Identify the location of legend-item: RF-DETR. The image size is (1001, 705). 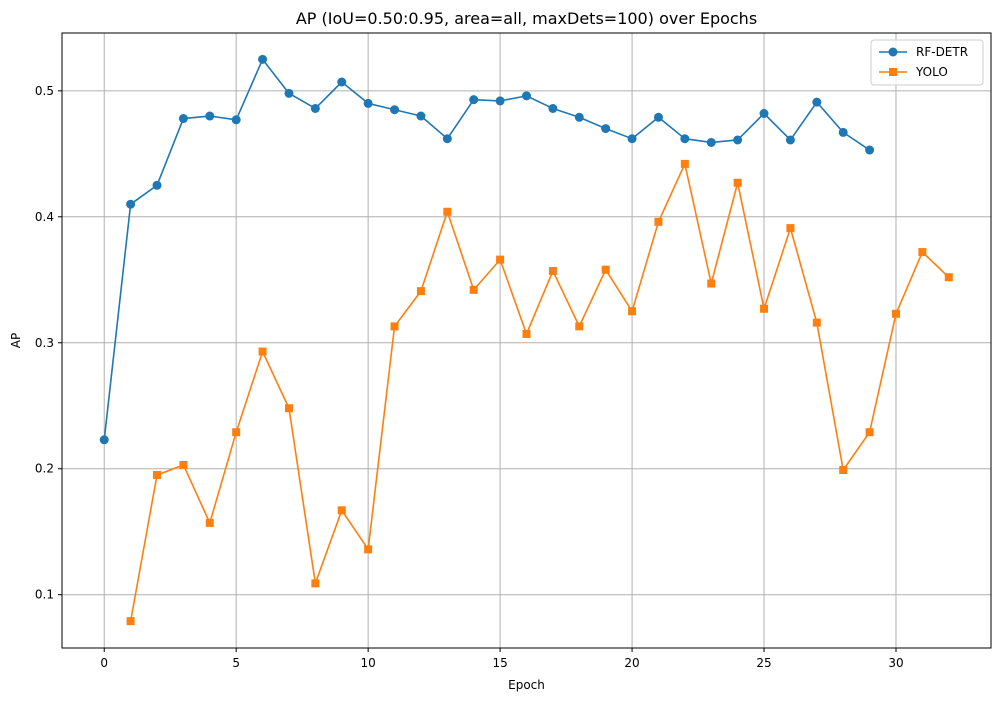
(923, 52).